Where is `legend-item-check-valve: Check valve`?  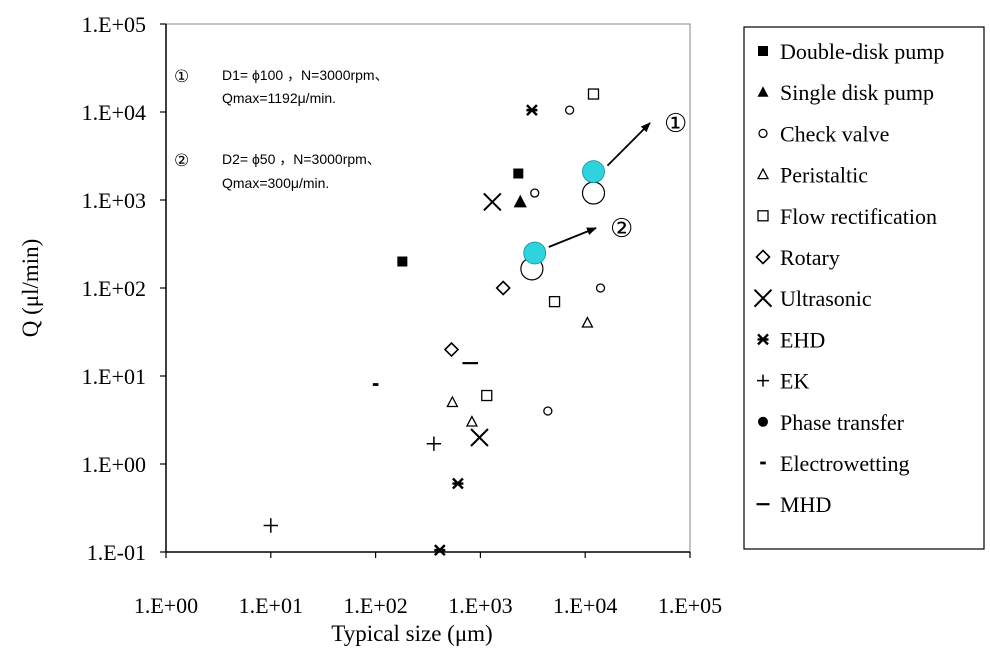
legend-item-check-valve: Check valve is located at coordinates (823, 133).